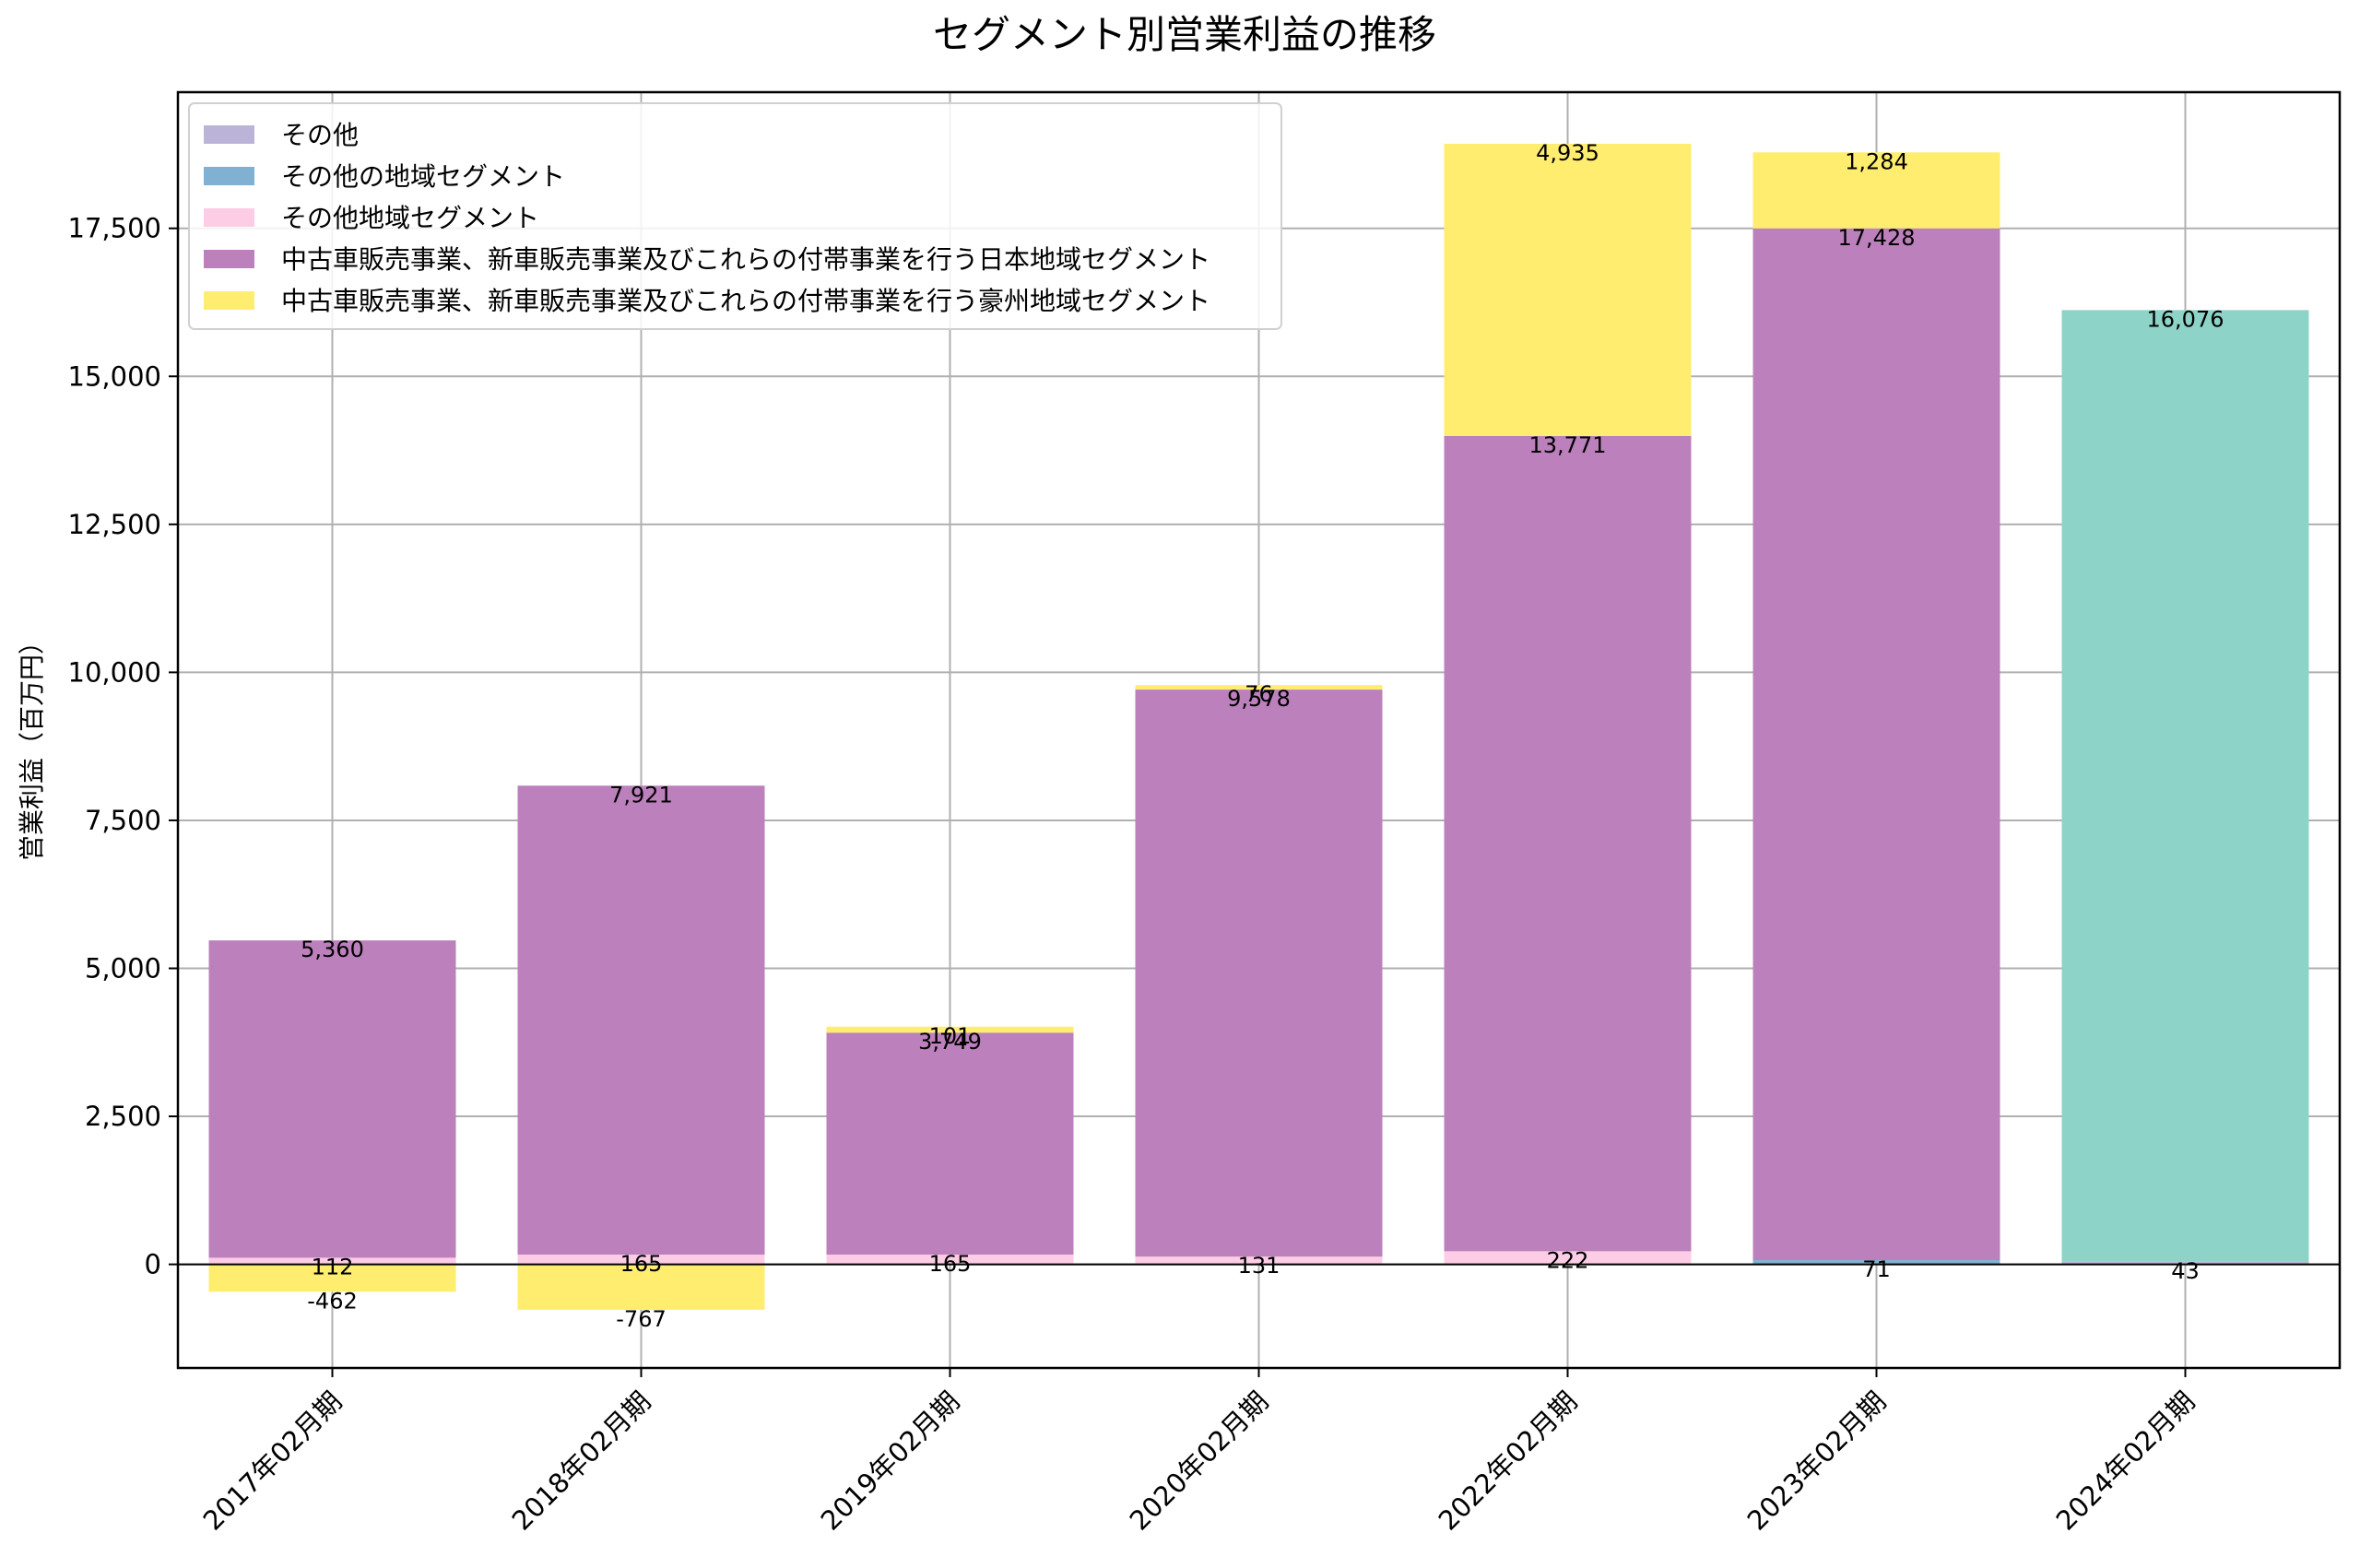  I want to click on bar-s3-c3, so click(1259, 974).